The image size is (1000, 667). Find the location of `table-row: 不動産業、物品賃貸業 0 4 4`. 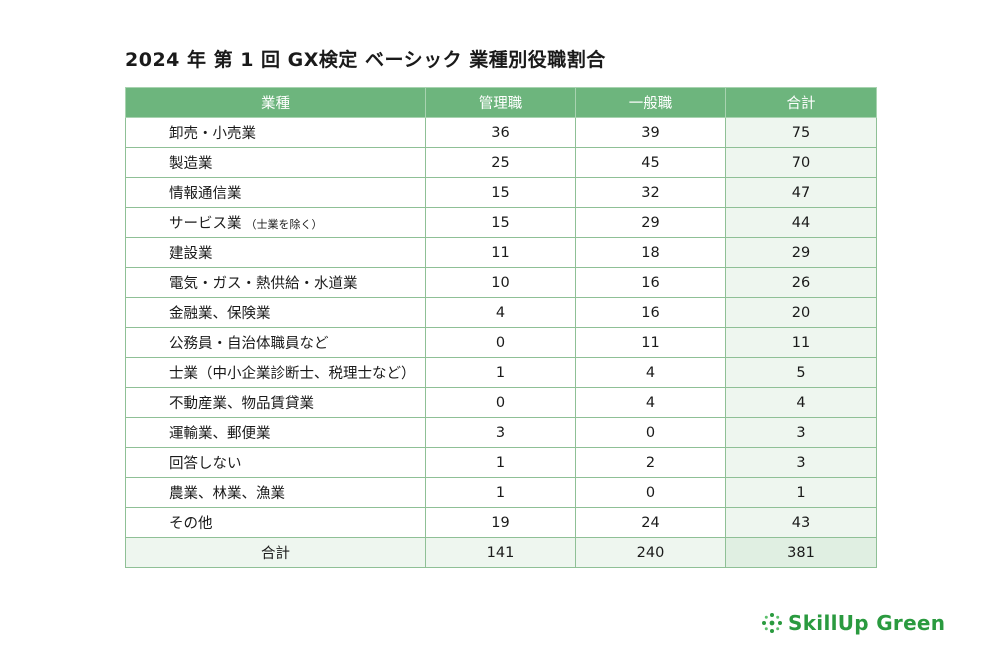

table-row: 不動産業、物品賃貸業 0 4 4 is located at coordinates (501, 402).